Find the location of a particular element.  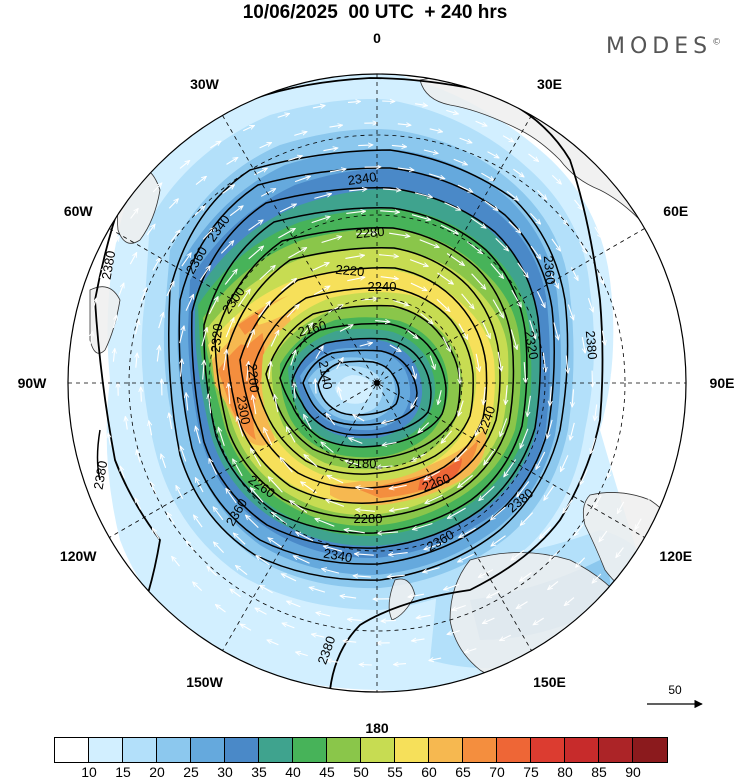

colorbar-tick-label: 55 is located at coordinates (395, 772).